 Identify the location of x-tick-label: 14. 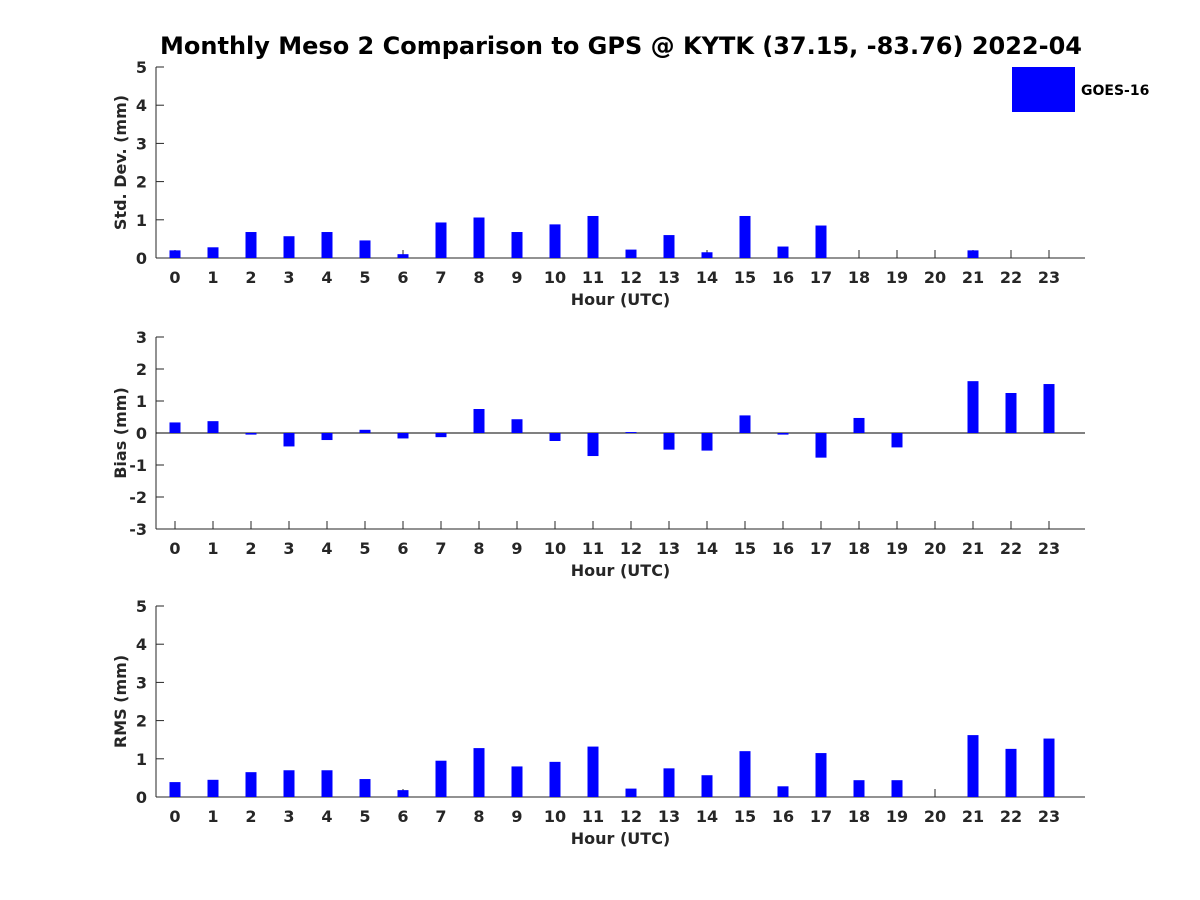
(707, 277).